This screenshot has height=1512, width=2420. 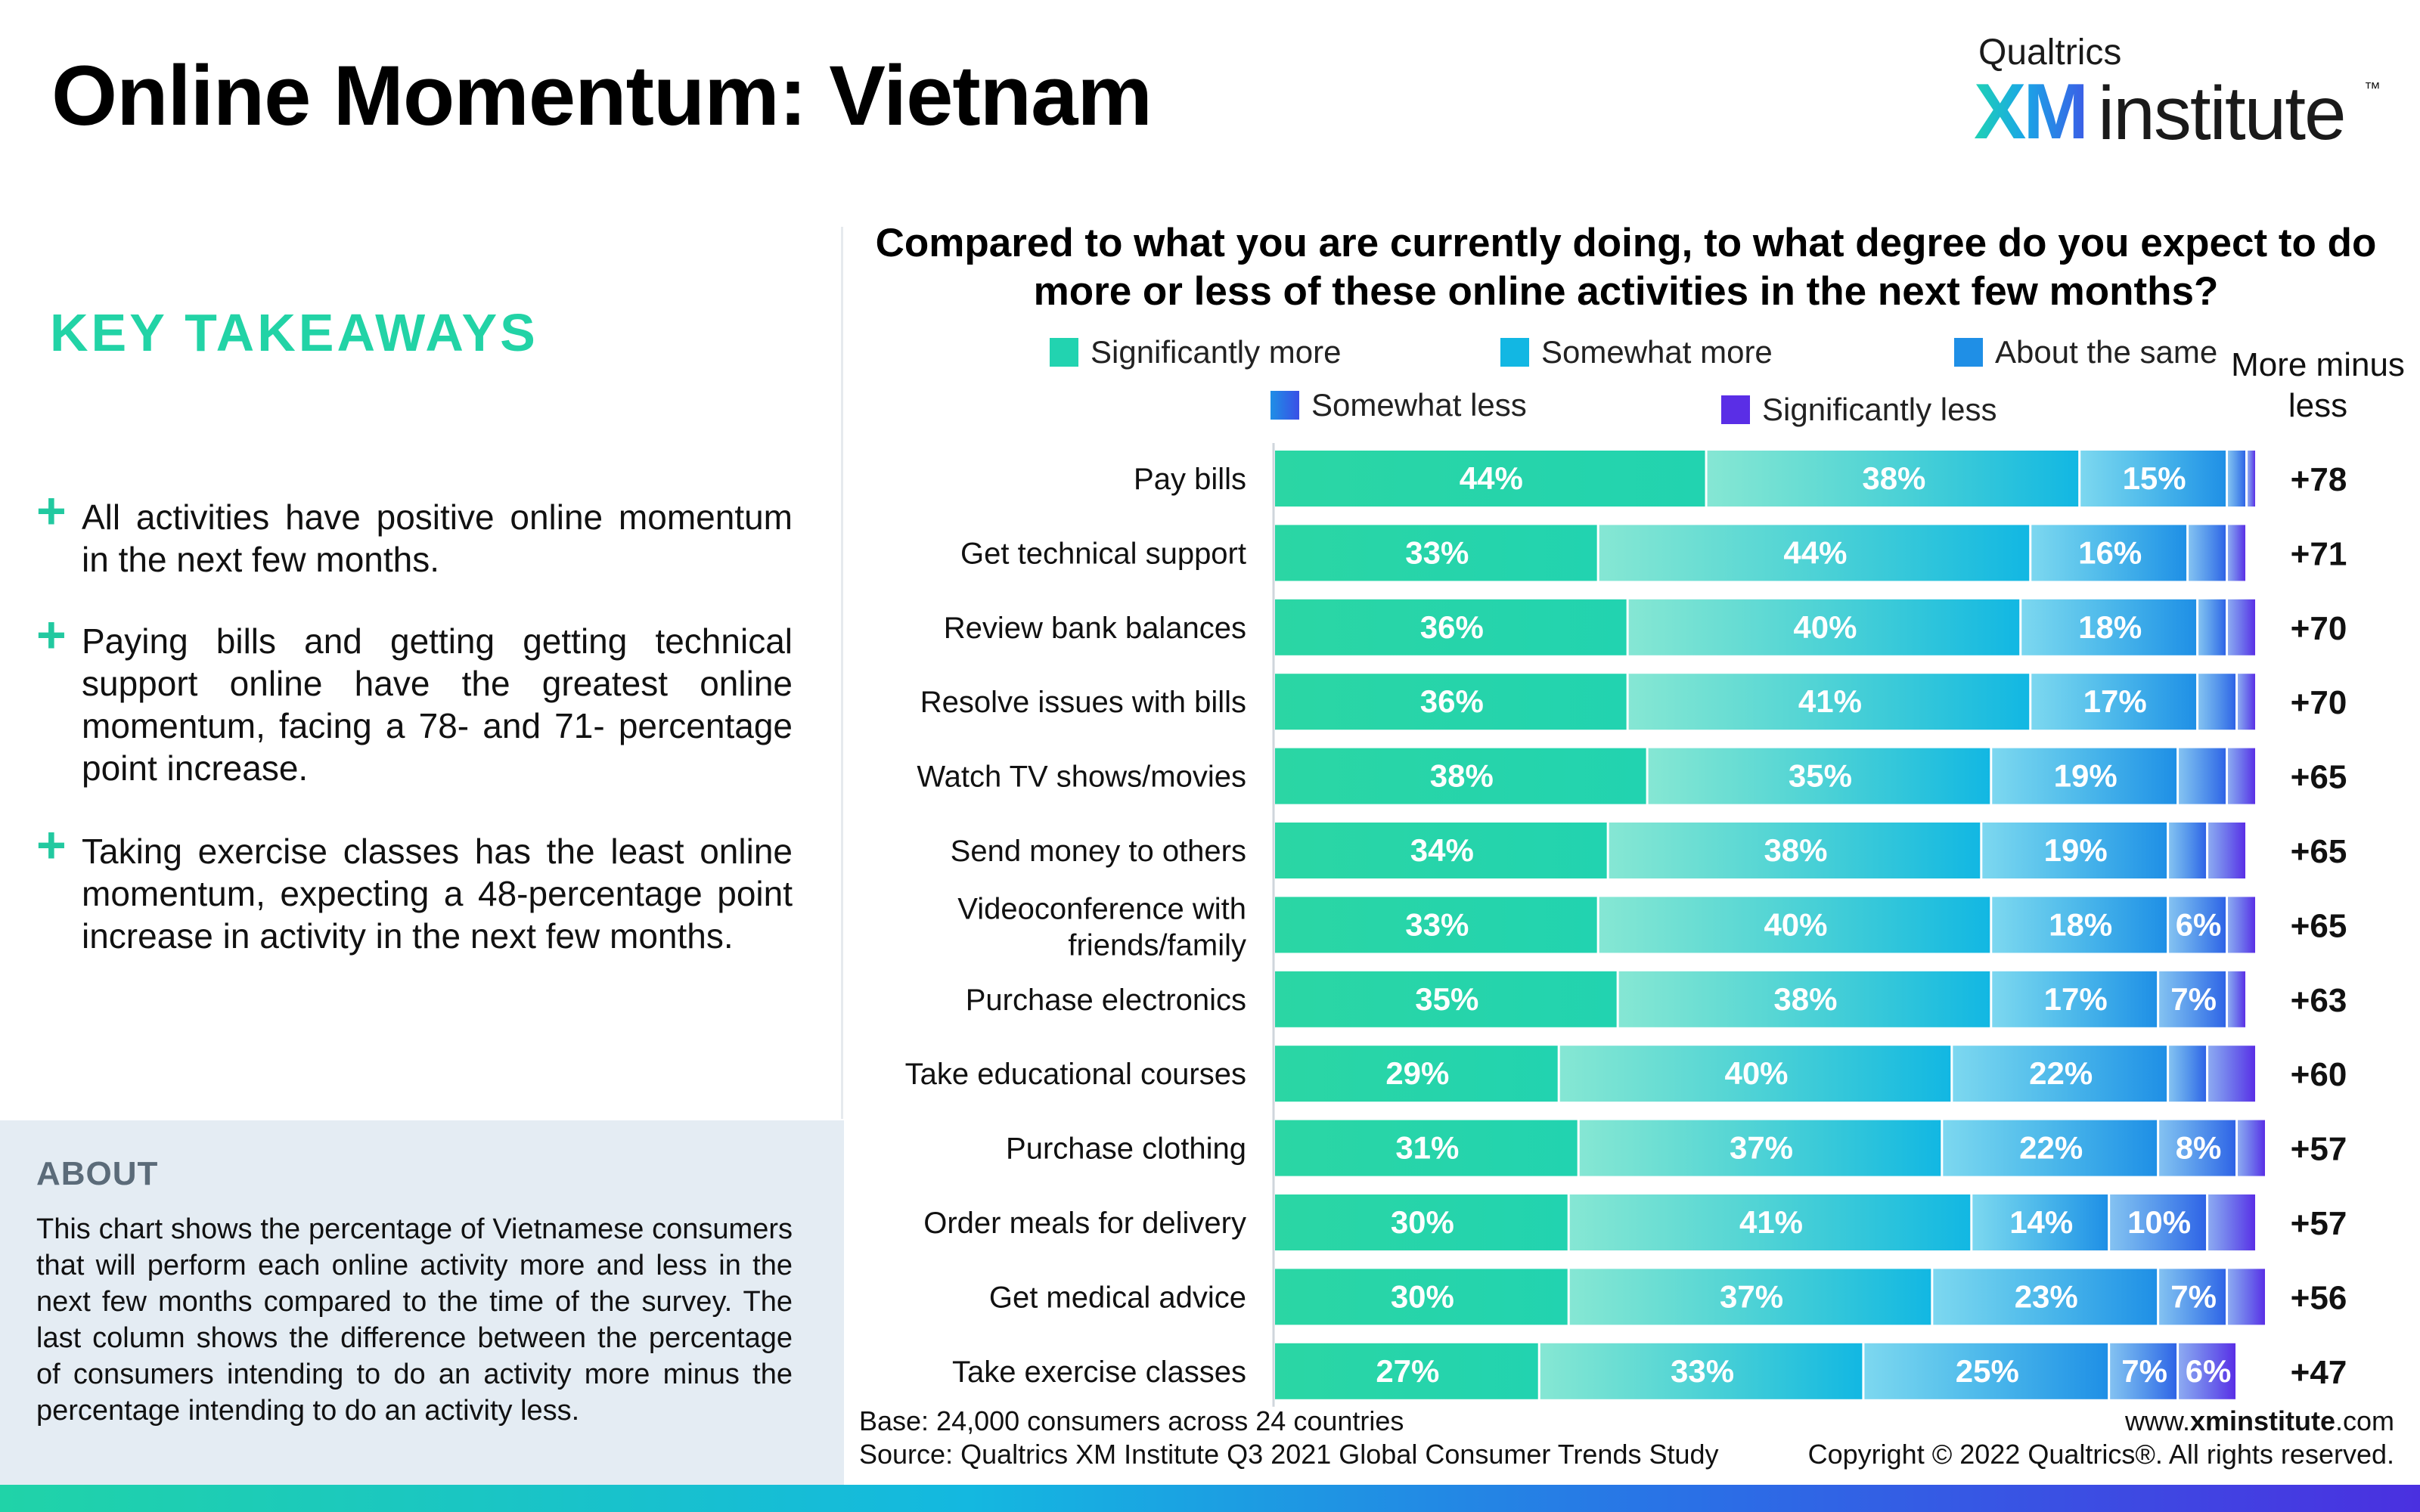 What do you see at coordinates (2115, 701) in the screenshot?
I see `data-label: 17%` at bounding box center [2115, 701].